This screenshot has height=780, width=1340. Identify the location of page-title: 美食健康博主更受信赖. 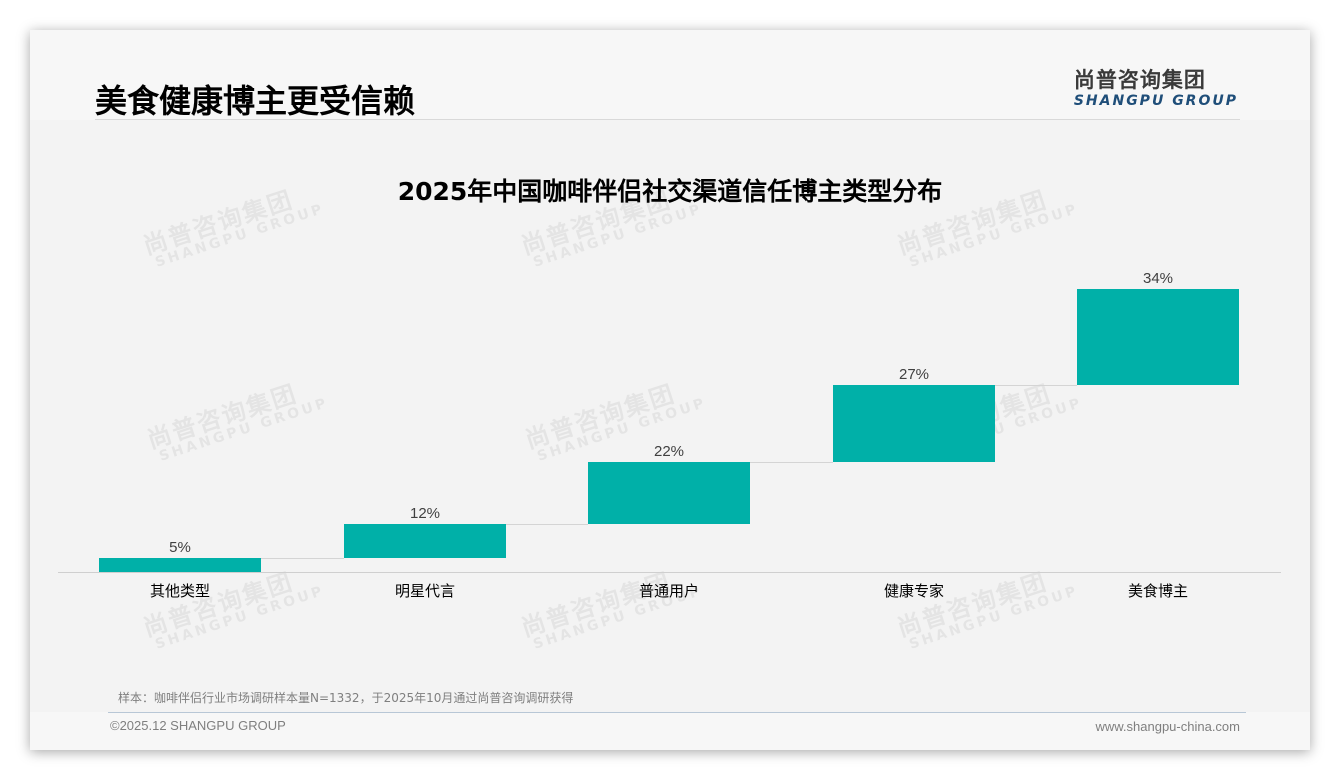
(255, 101).